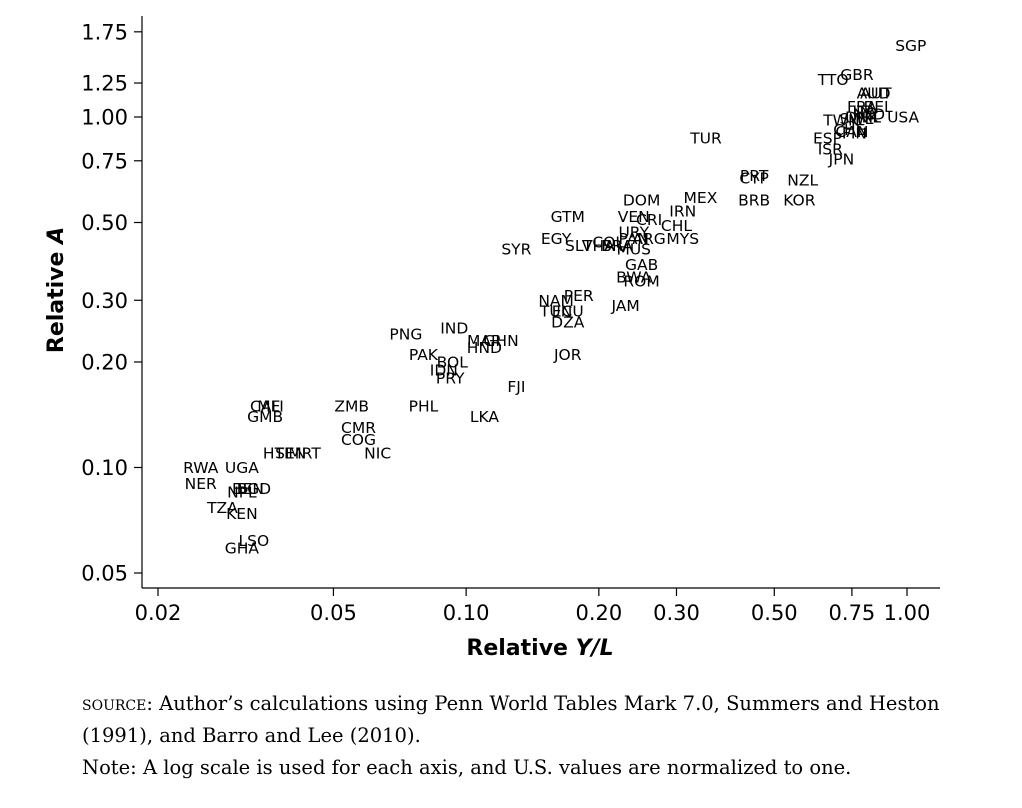 This screenshot has height=808, width=1022. I want to click on point-label-can: CAN, so click(851, 132).